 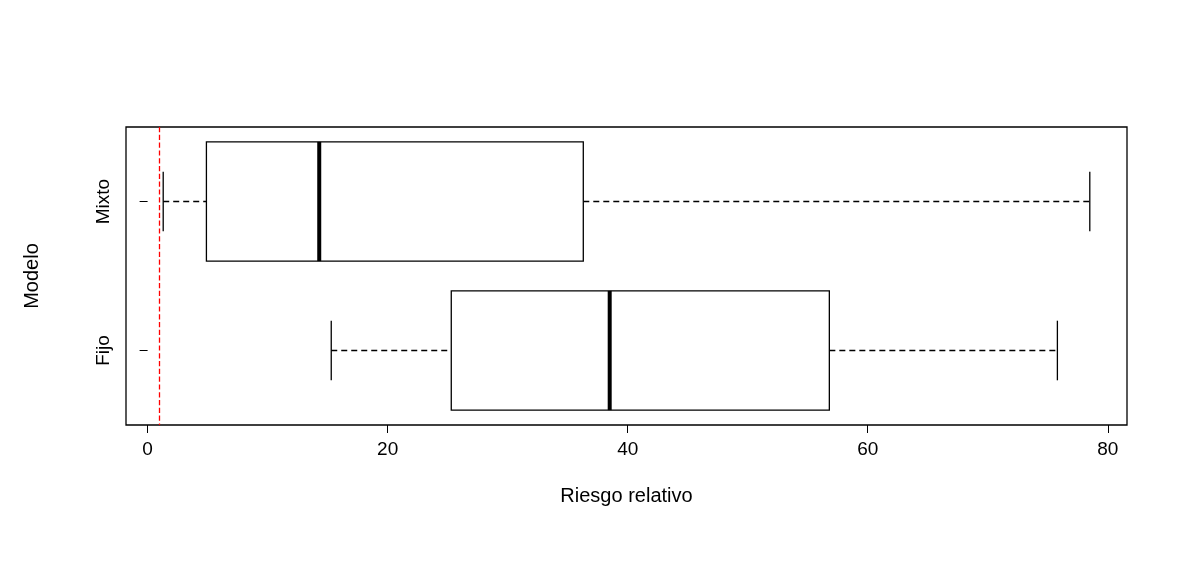 I want to click on y-tick-label: Mixto, so click(x=102, y=201).